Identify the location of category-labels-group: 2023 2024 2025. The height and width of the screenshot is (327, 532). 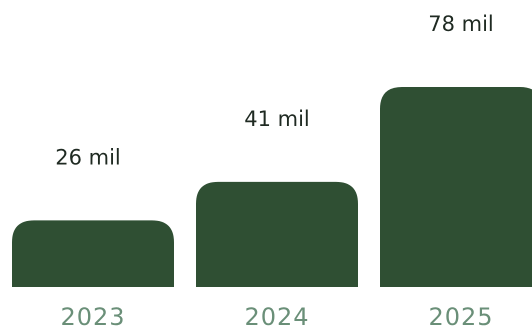
(276, 315).